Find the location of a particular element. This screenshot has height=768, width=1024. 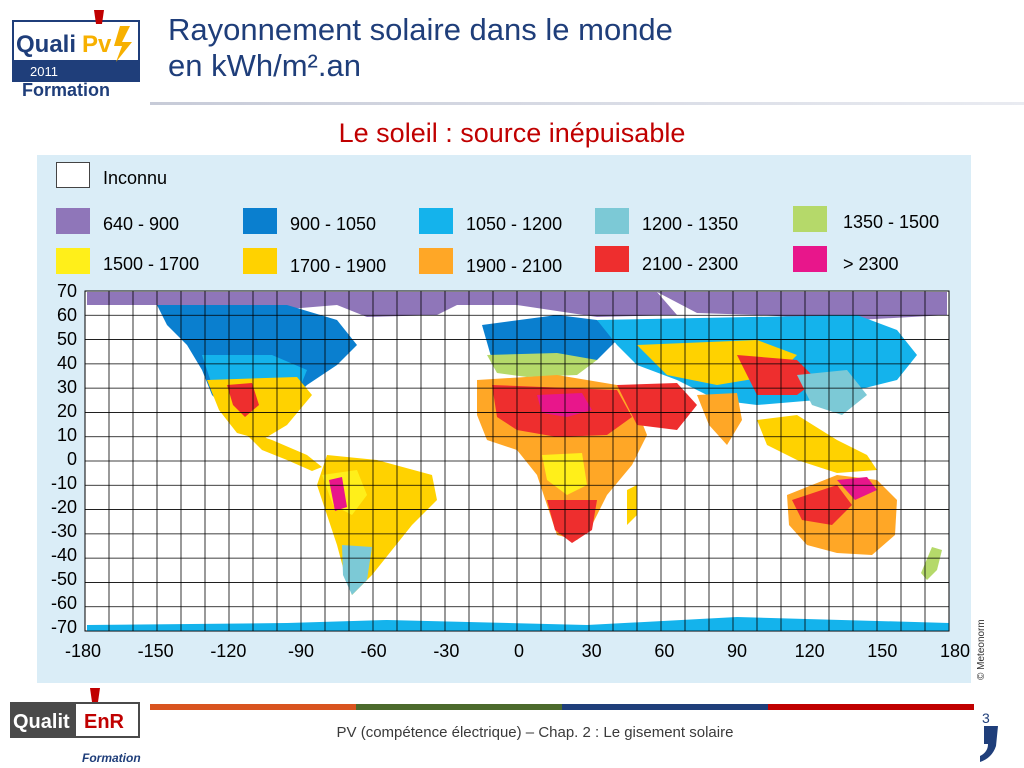

land-southeast-asia is located at coordinates (817, 444).